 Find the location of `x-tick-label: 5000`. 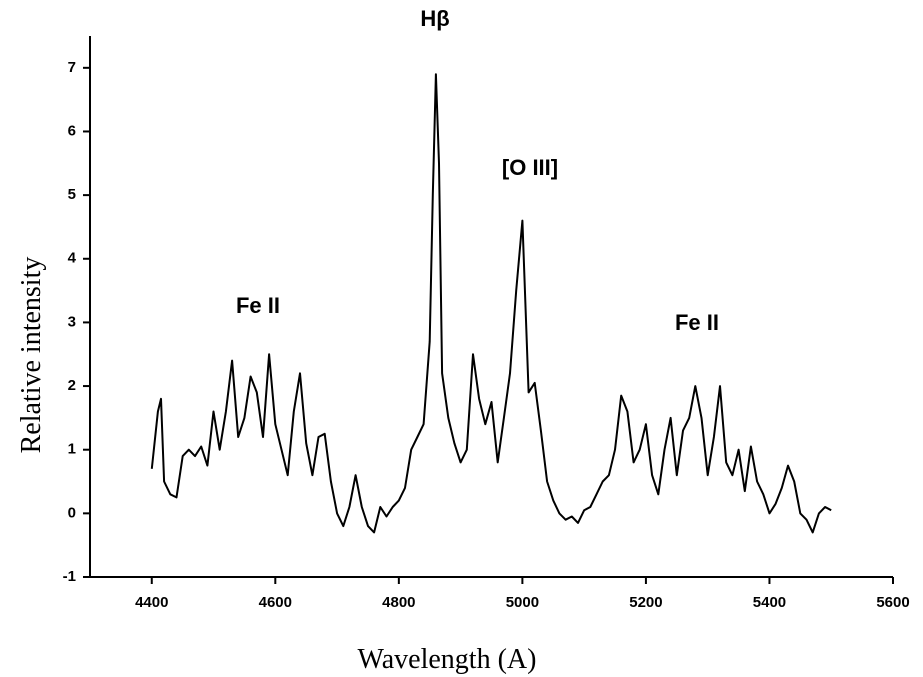

x-tick-label: 5000 is located at coordinates (522, 602).